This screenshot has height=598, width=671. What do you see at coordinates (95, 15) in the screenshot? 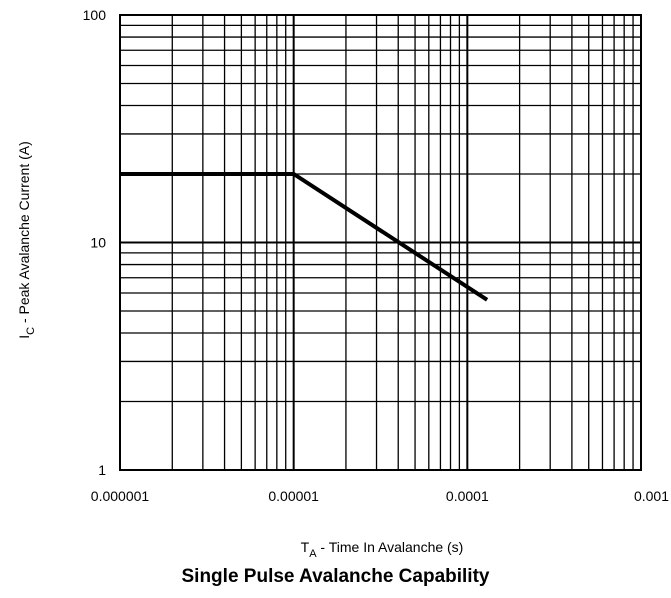
I see `y-tick-label: 100` at bounding box center [95, 15].